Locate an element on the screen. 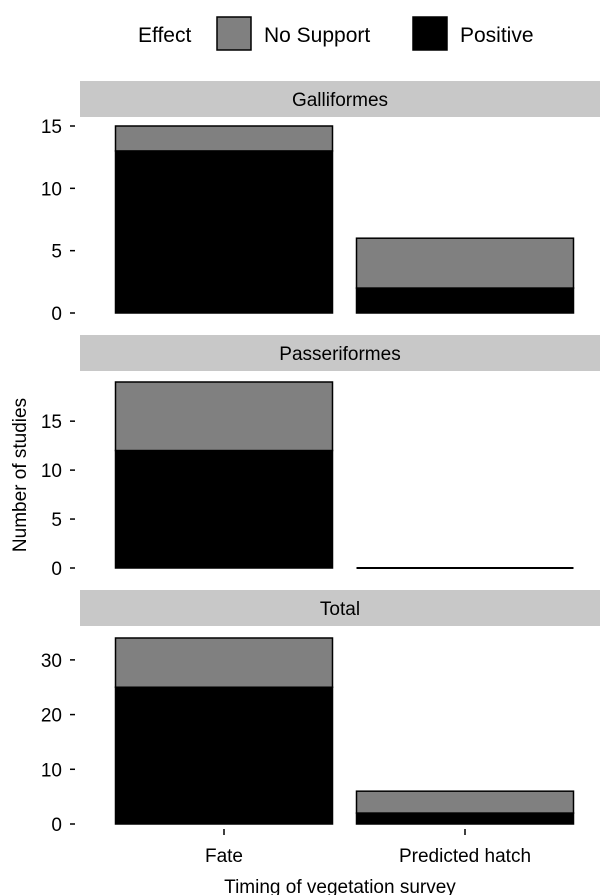 Image resolution: width=600 pixels, height=895 pixels. y-tick-label: 20 is located at coordinates (51, 716).